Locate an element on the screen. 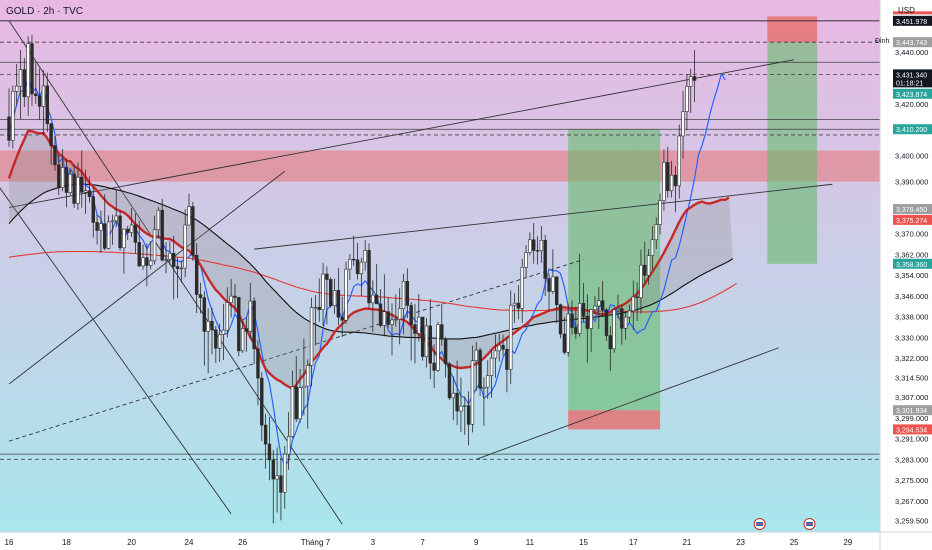  us-flag-stripe-icon is located at coordinates (809, 524).